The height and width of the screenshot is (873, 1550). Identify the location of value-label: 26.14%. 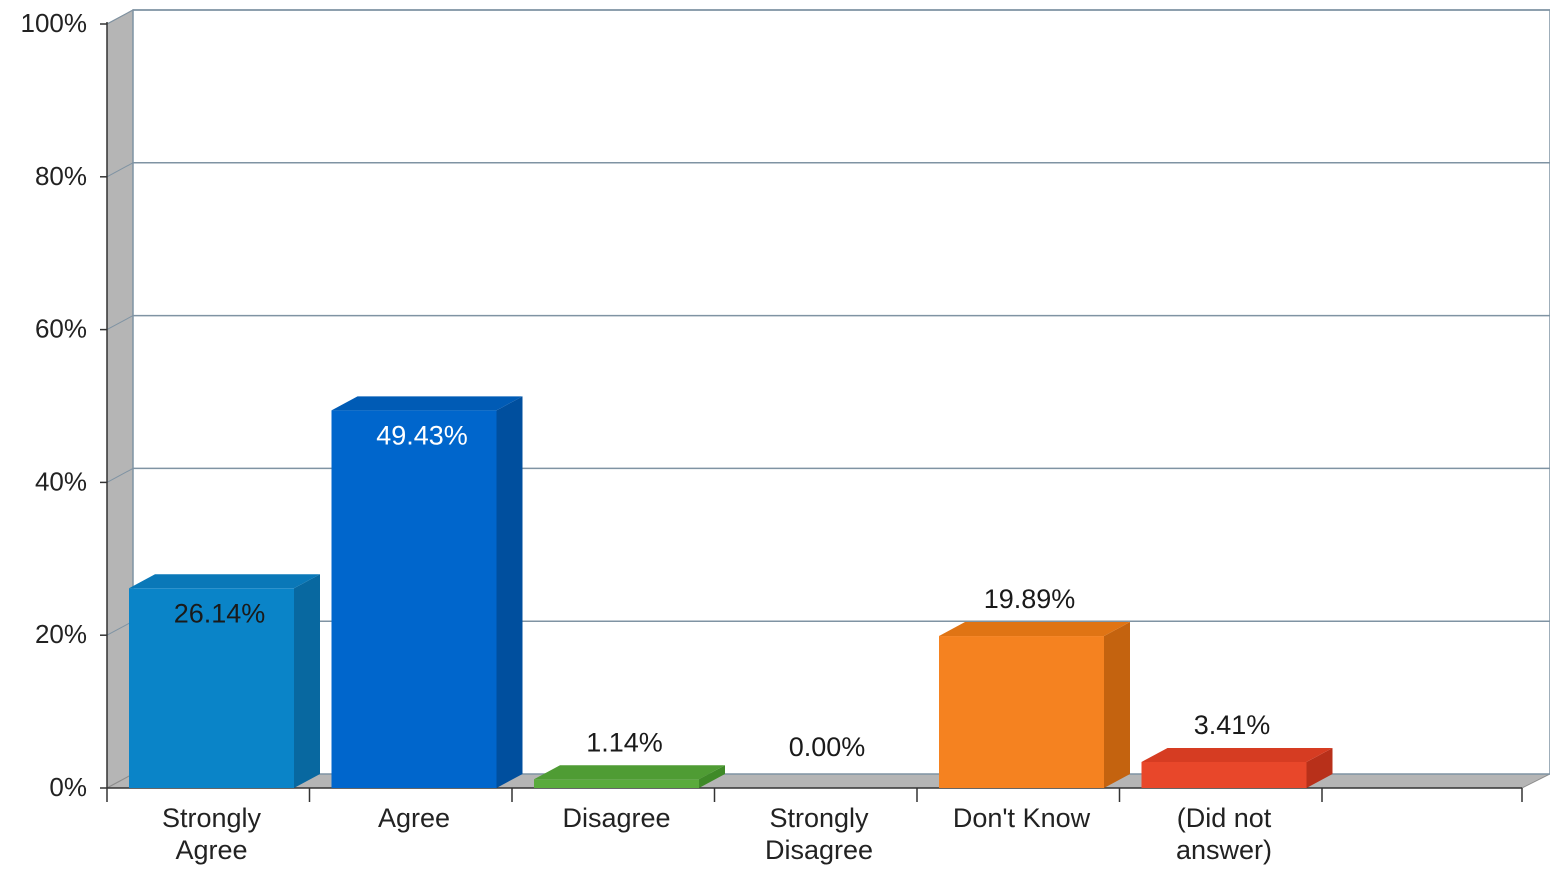
(220, 613).